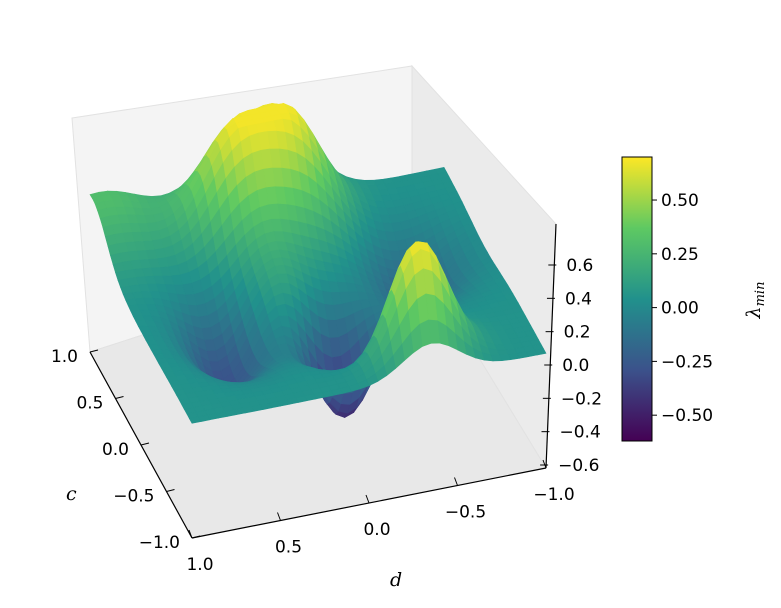  What do you see at coordinates (380, 517) in the screenshot?
I see `d-axis-ticks: 1.0 0.5 0.0 −0.5 −1.0` at bounding box center [380, 517].